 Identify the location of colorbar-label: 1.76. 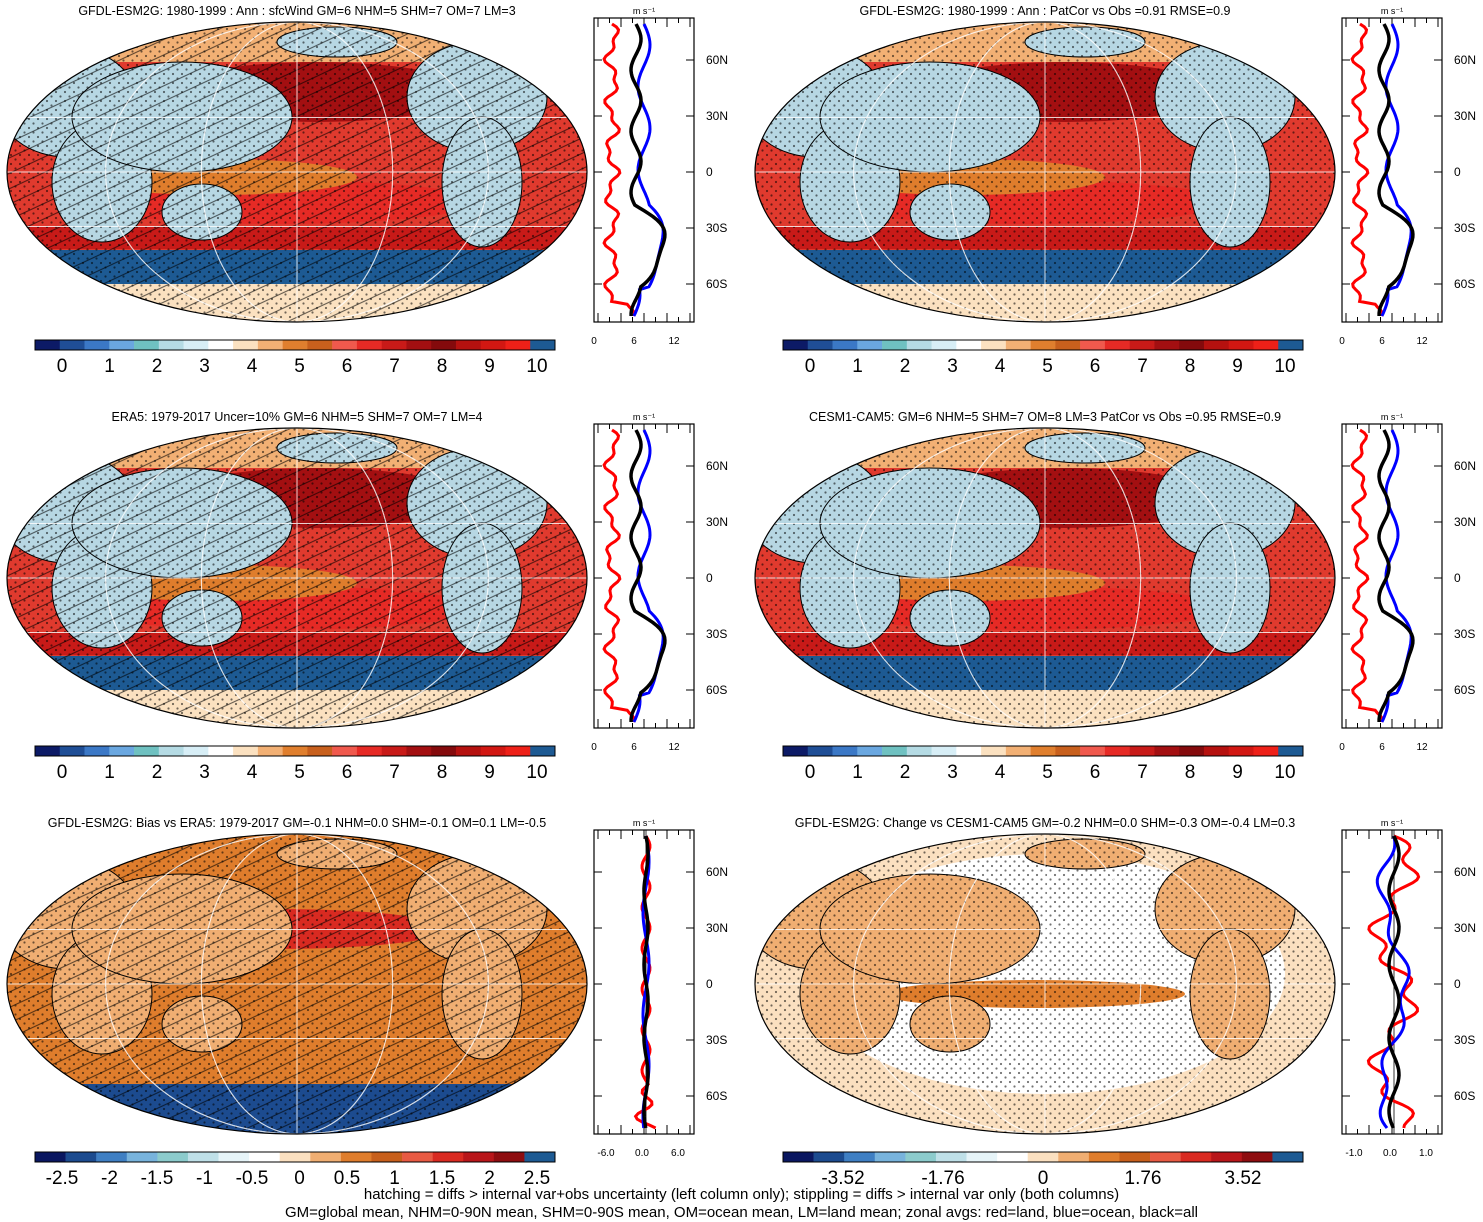
(1143, 1178).